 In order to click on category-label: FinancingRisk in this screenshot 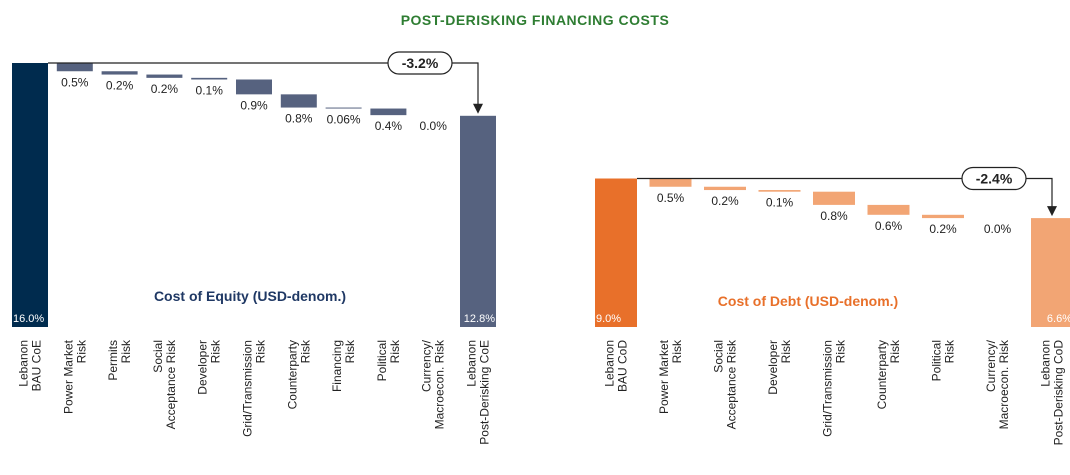, I will do `click(343, 365)`.